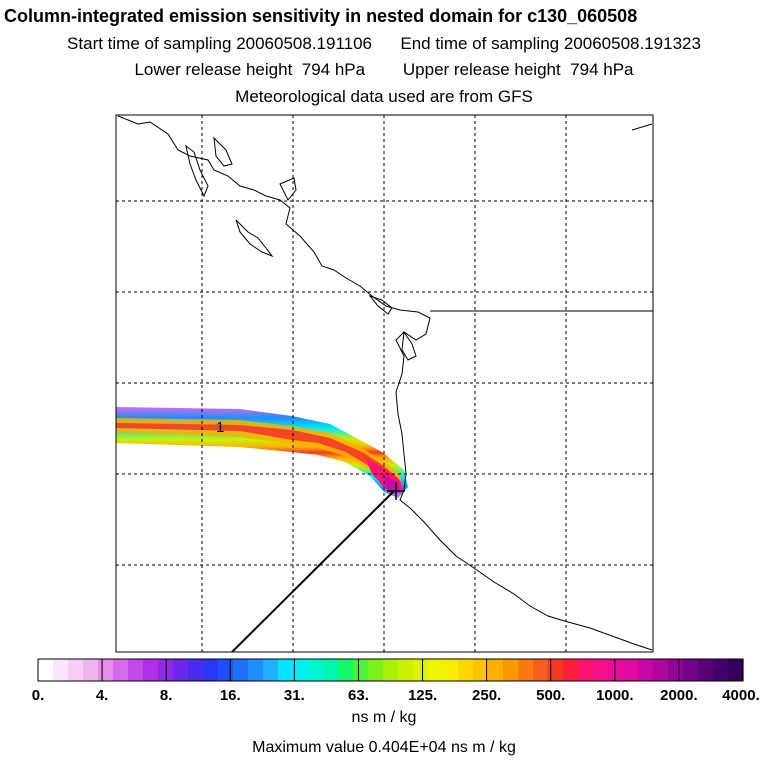 The image size is (768, 768). I want to click on colorbar-units: ns m / kg, so click(384, 717).